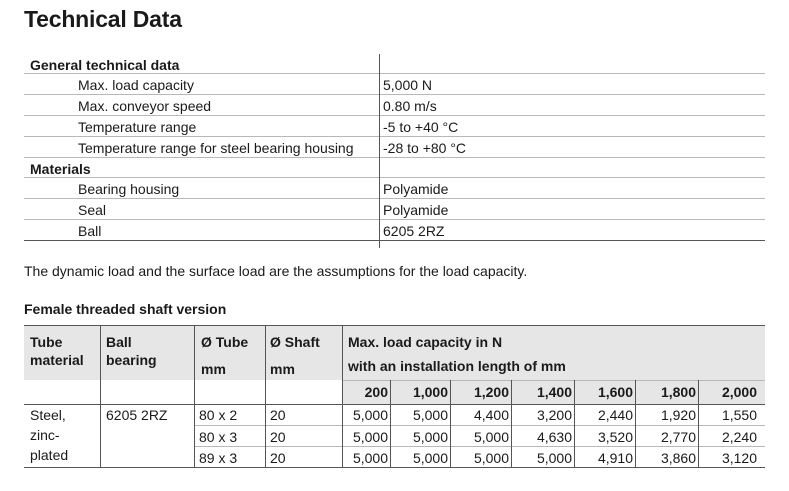 The image size is (789, 491). Describe the element at coordinates (553, 380) in the screenshot. I see `header-divider` at that location.